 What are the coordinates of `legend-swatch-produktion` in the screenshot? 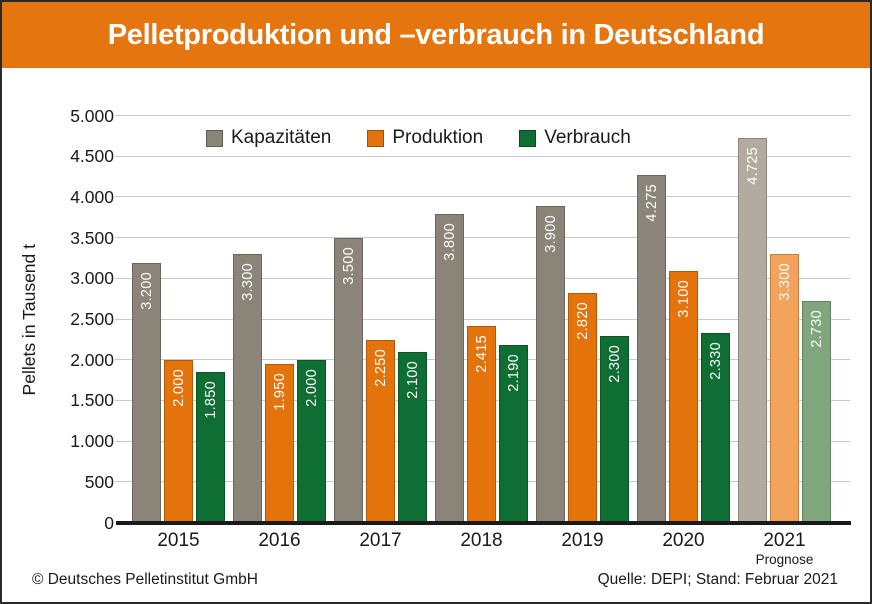 It's located at (376, 138).